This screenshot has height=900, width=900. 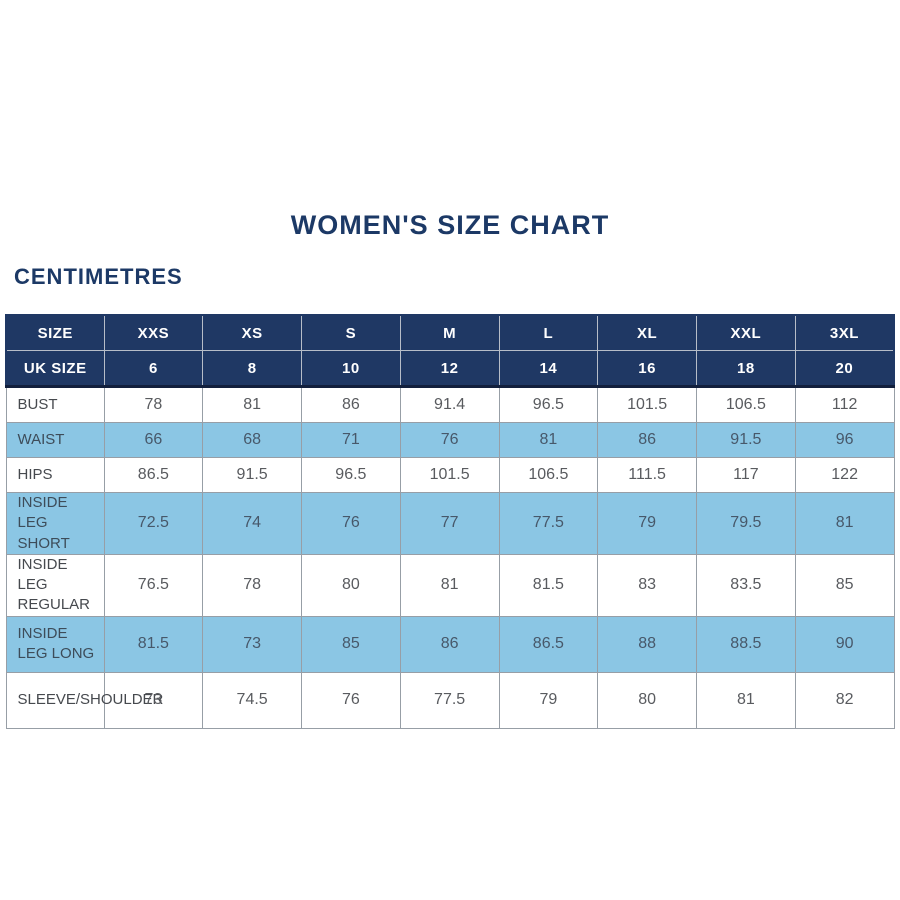 I want to click on size-col-header: 3XL, so click(x=844, y=332).